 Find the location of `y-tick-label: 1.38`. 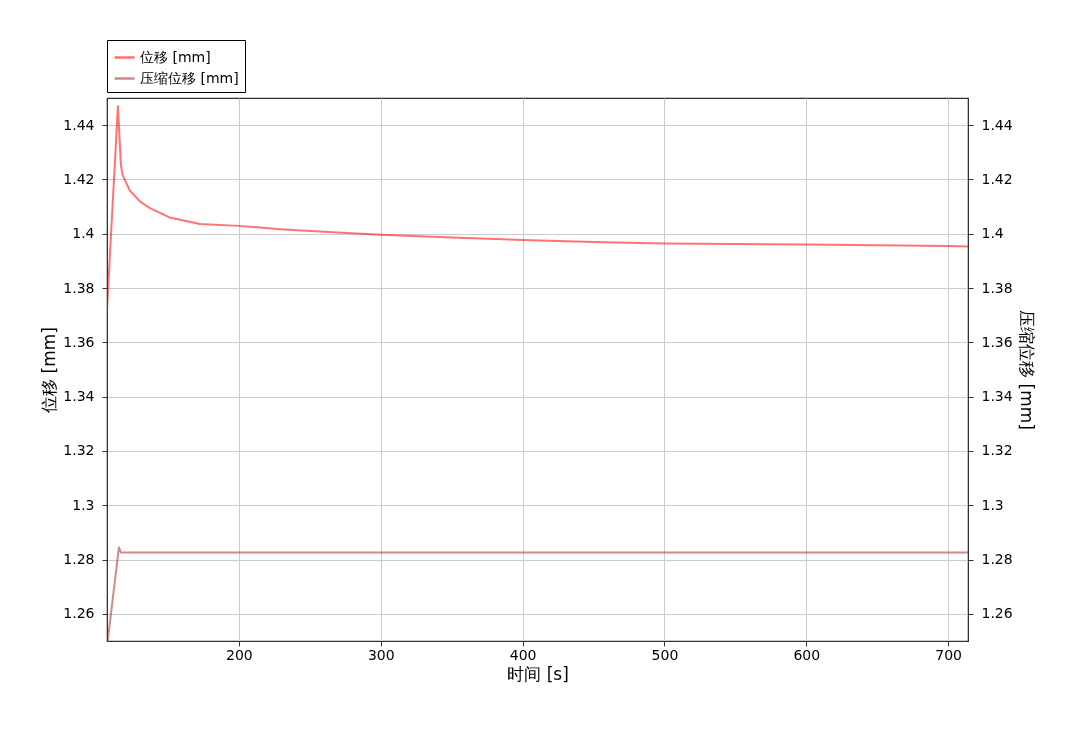

y-tick-label: 1.38 is located at coordinates (79, 287).